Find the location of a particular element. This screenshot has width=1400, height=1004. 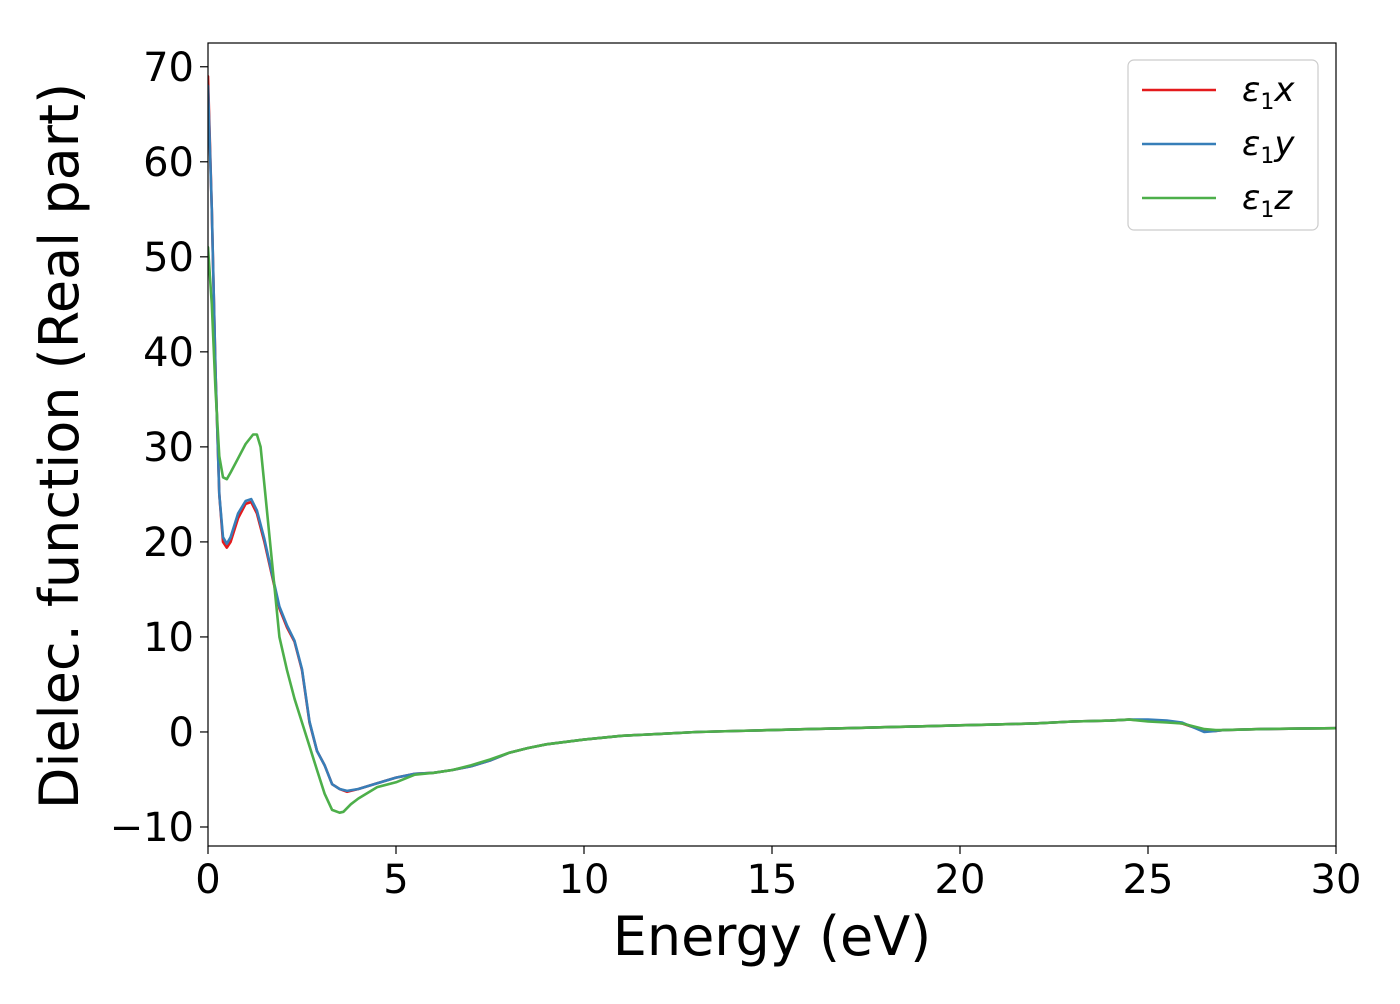

y-tick-label: 40 is located at coordinates (168, 353).